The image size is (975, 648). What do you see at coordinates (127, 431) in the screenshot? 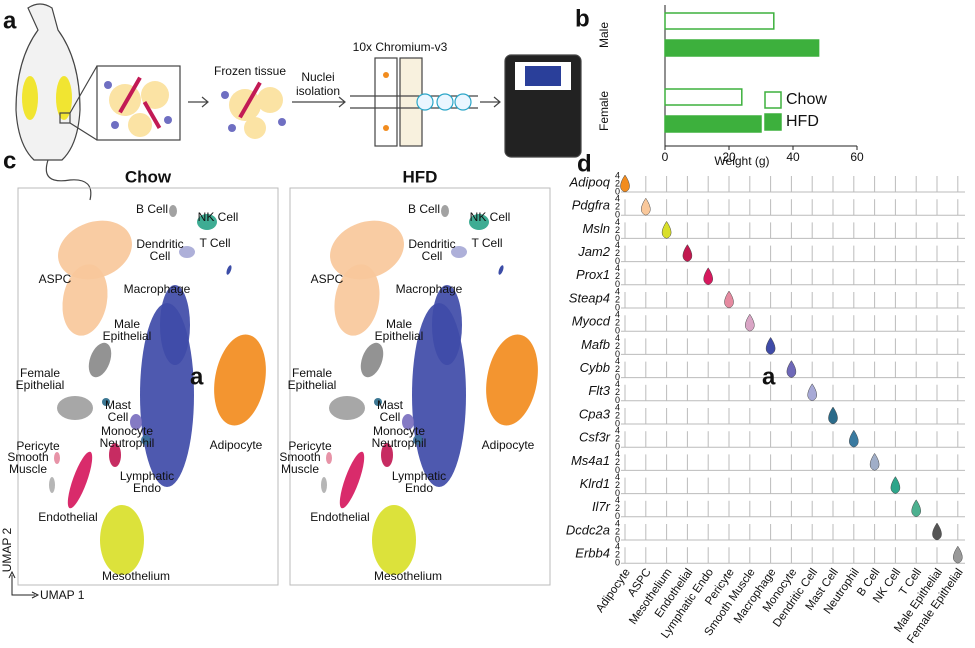
I see `cluster-label: Monocyte` at bounding box center [127, 431].